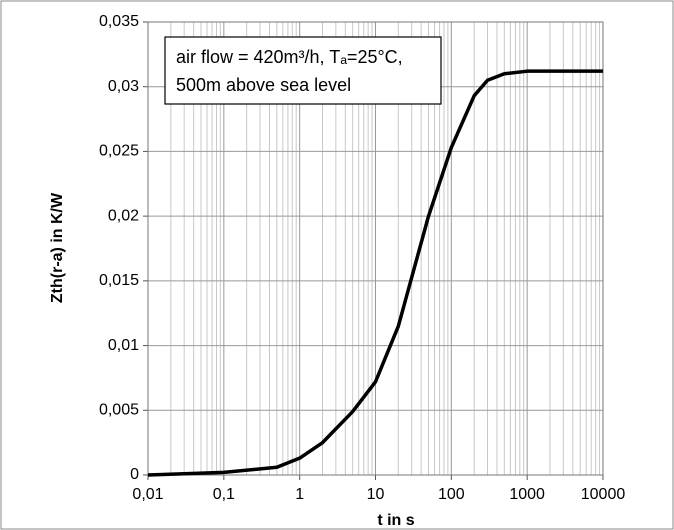  What do you see at coordinates (224, 494) in the screenshot?
I see `x-tick-label: 0,1` at bounding box center [224, 494].